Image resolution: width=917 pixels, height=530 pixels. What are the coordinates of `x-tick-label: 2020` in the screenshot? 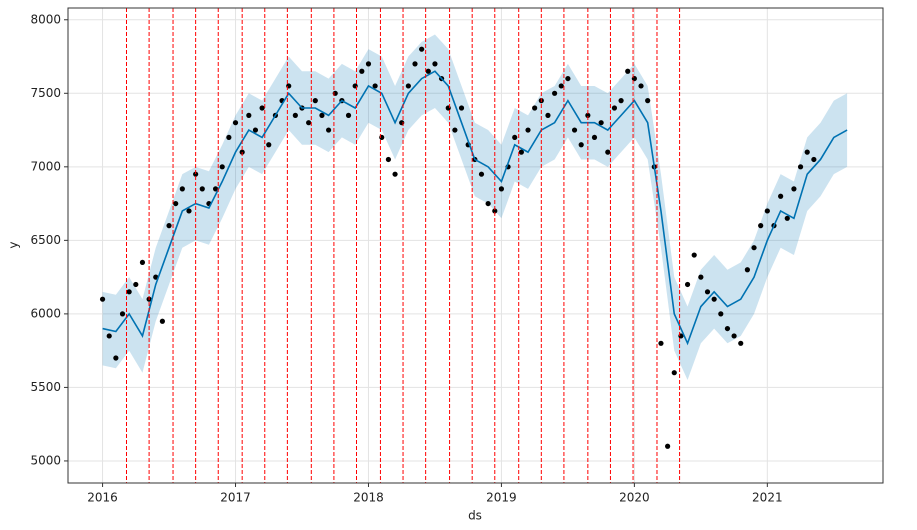 It's located at (634, 498).